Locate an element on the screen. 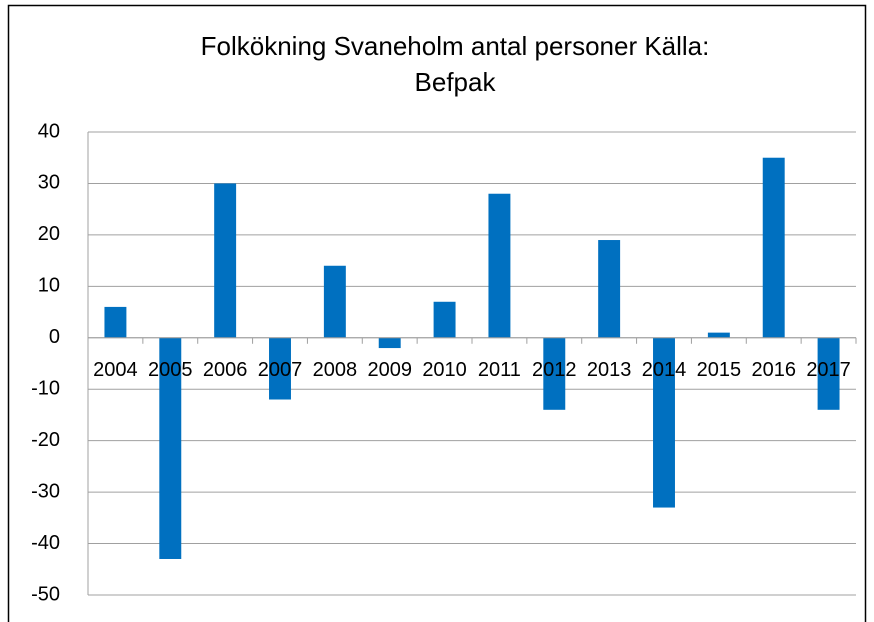  x-tick-label: 2007 is located at coordinates (280, 370).